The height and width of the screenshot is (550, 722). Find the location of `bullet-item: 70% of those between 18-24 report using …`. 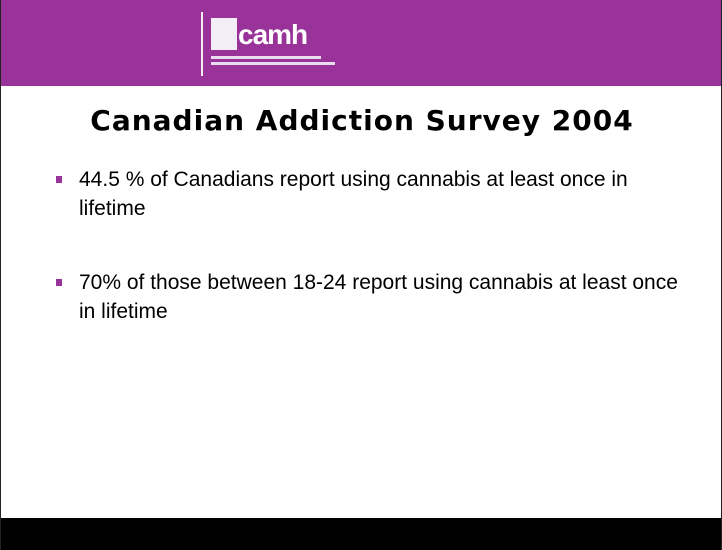

bullet-item: 70% of those between 18-24 report using … is located at coordinates (370, 297).